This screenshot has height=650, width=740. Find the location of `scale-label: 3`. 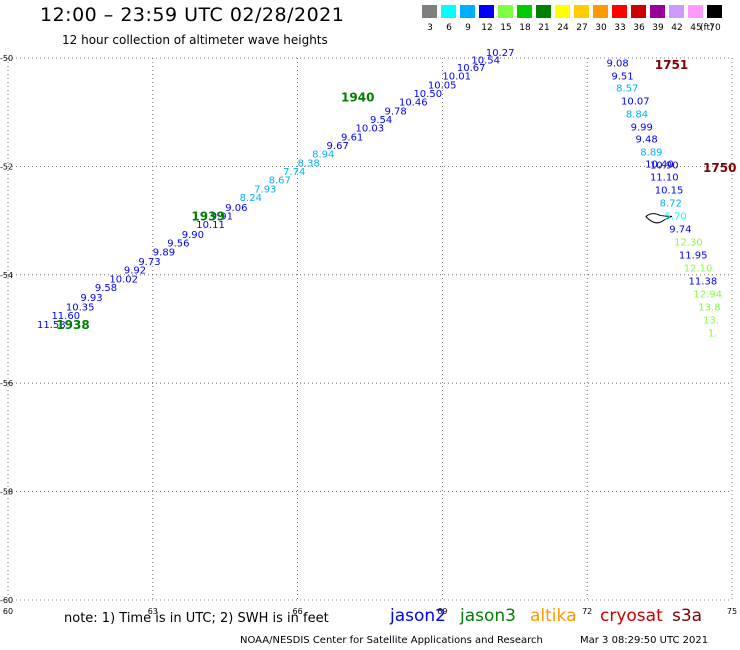

scale-label: 3 is located at coordinates (430, 28).